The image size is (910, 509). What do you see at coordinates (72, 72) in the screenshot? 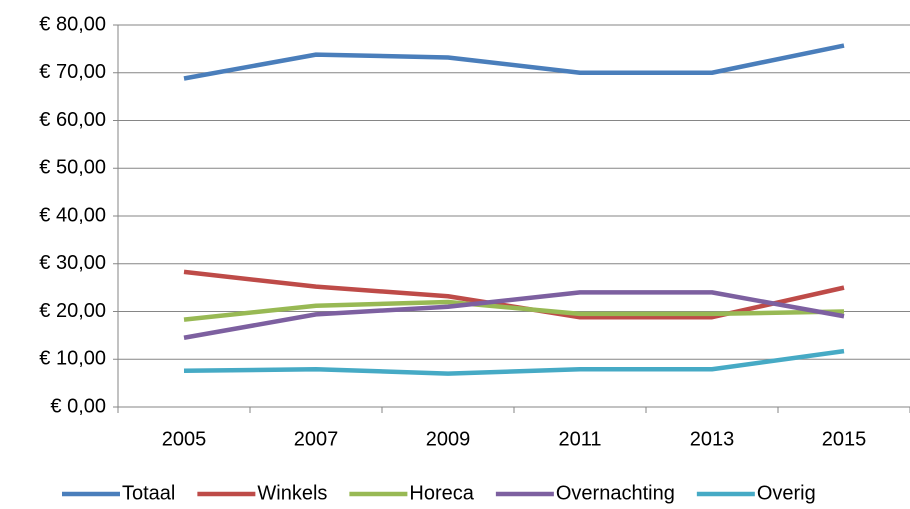
I see `y-tick-label: € 70,00` at bounding box center [72, 72].